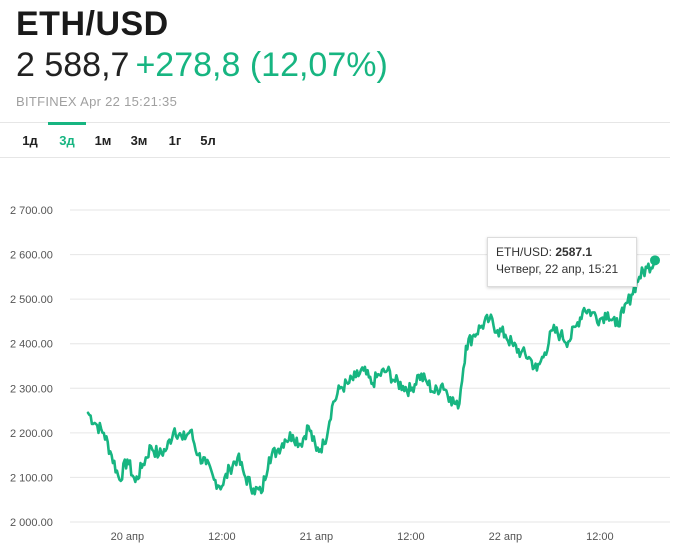  Describe the element at coordinates (67, 139) in the screenshot. I see `tab-3d: 3д` at that location.